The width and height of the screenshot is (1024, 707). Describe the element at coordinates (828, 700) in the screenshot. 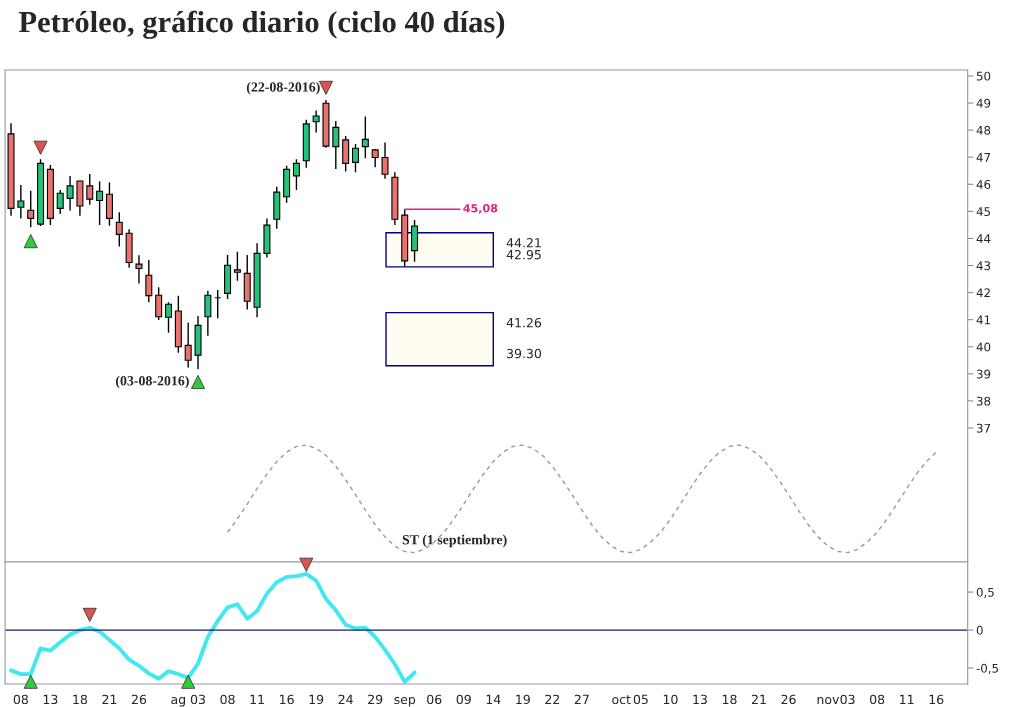

I see `x-tick-label: nov` at that location.